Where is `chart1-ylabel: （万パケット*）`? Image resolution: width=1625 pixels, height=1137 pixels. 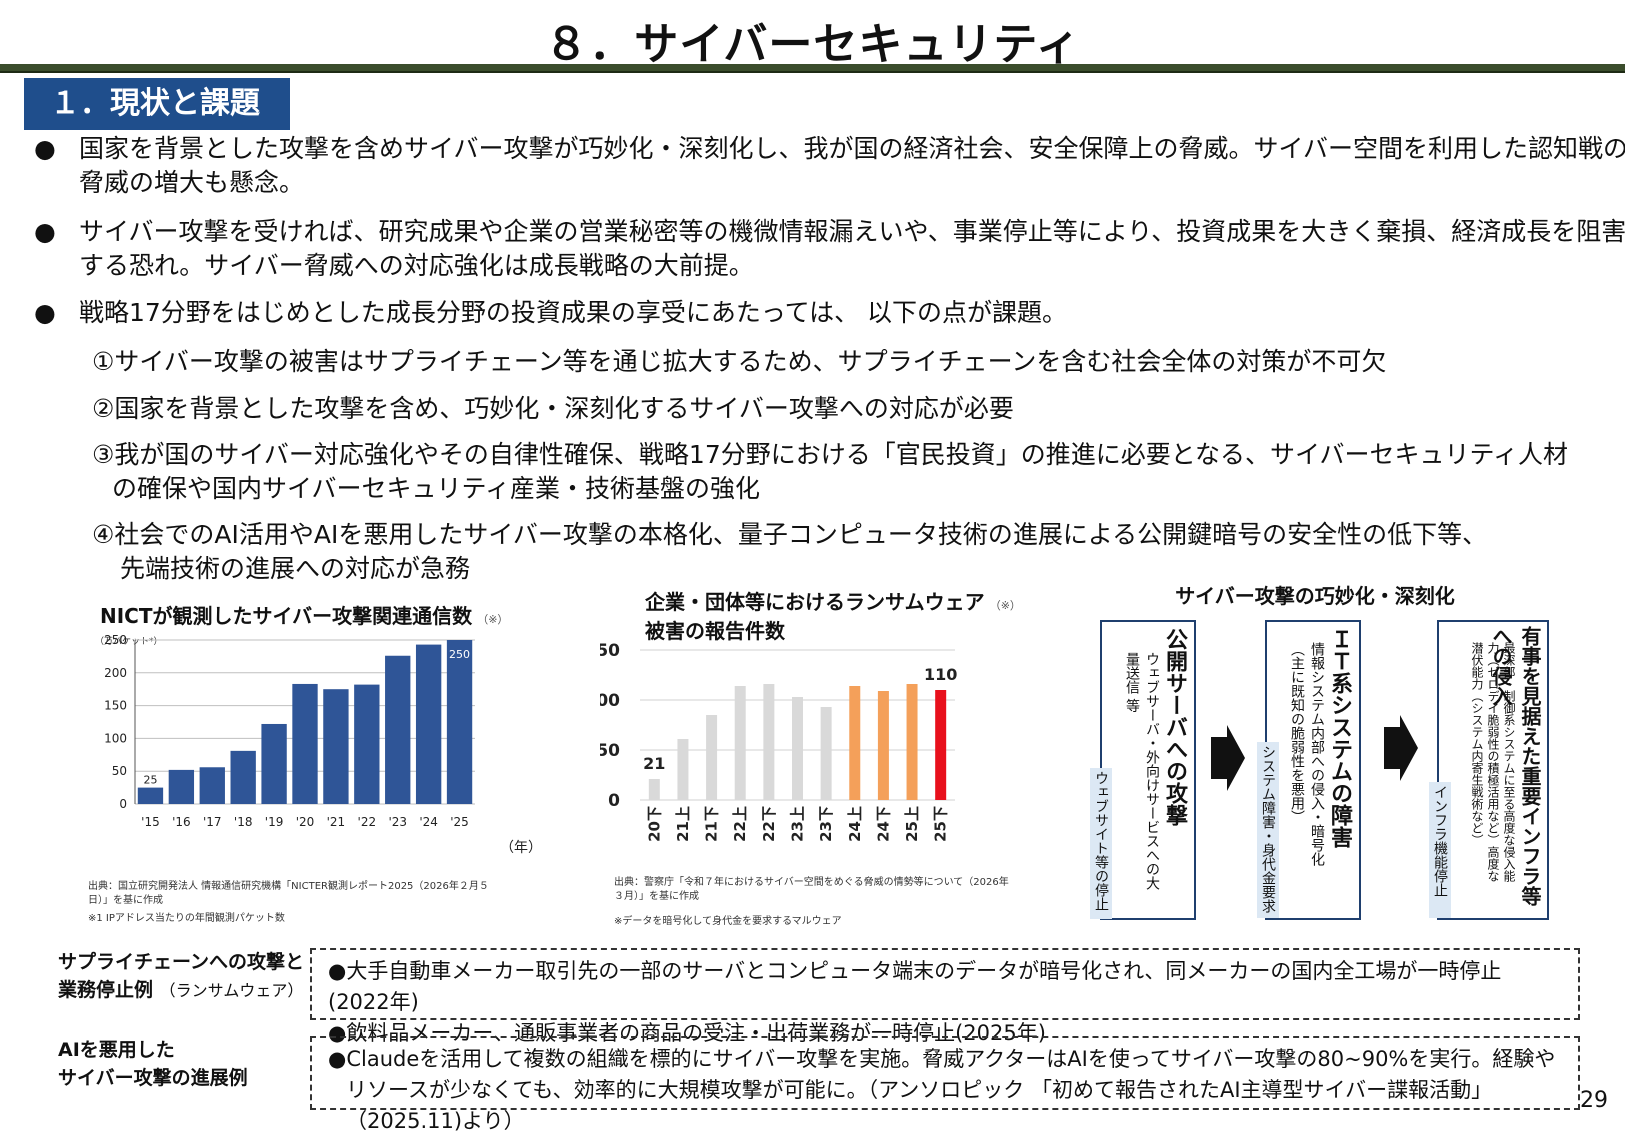 chart1-ylabel: （万パケット*） is located at coordinates (129, 641).